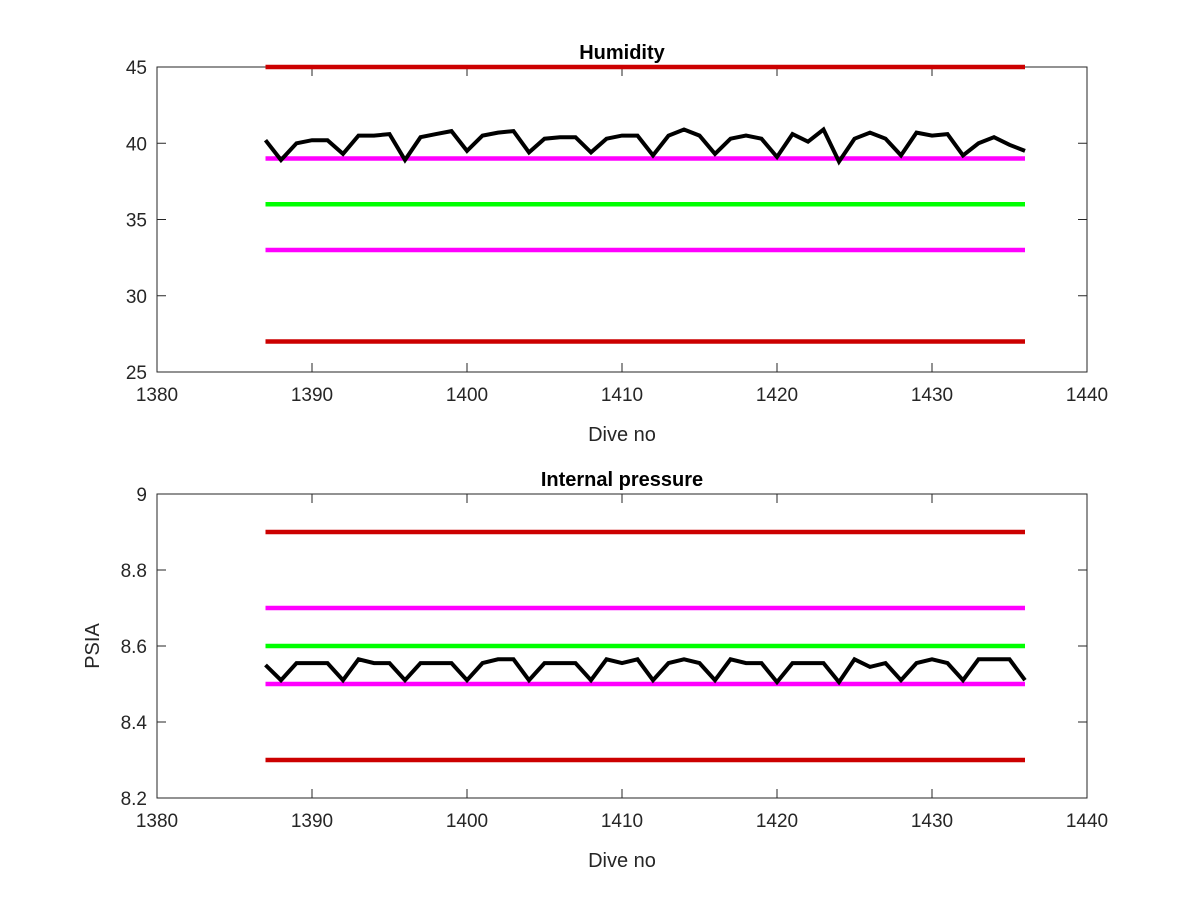  I want to click on chart-2-x-tick-label: 1410, so click(622, 821).